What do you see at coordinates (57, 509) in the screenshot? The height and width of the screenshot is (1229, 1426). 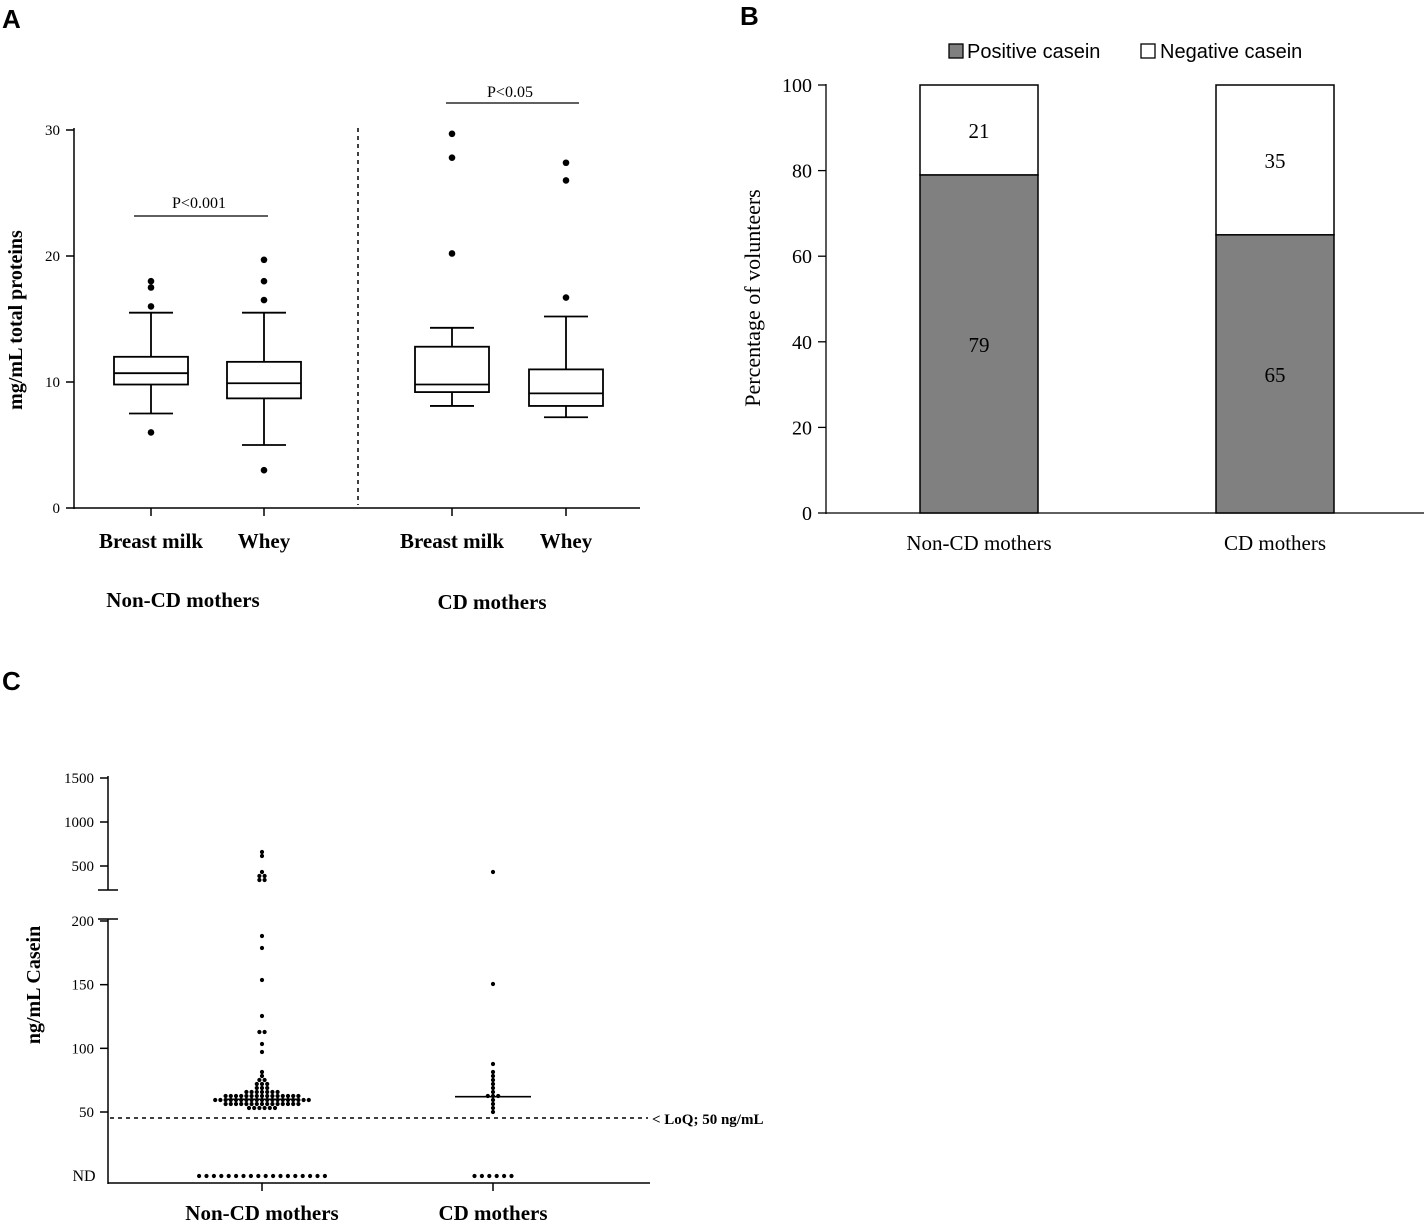 I see `y-tick-label: 0` at bounding box center [57, 509].